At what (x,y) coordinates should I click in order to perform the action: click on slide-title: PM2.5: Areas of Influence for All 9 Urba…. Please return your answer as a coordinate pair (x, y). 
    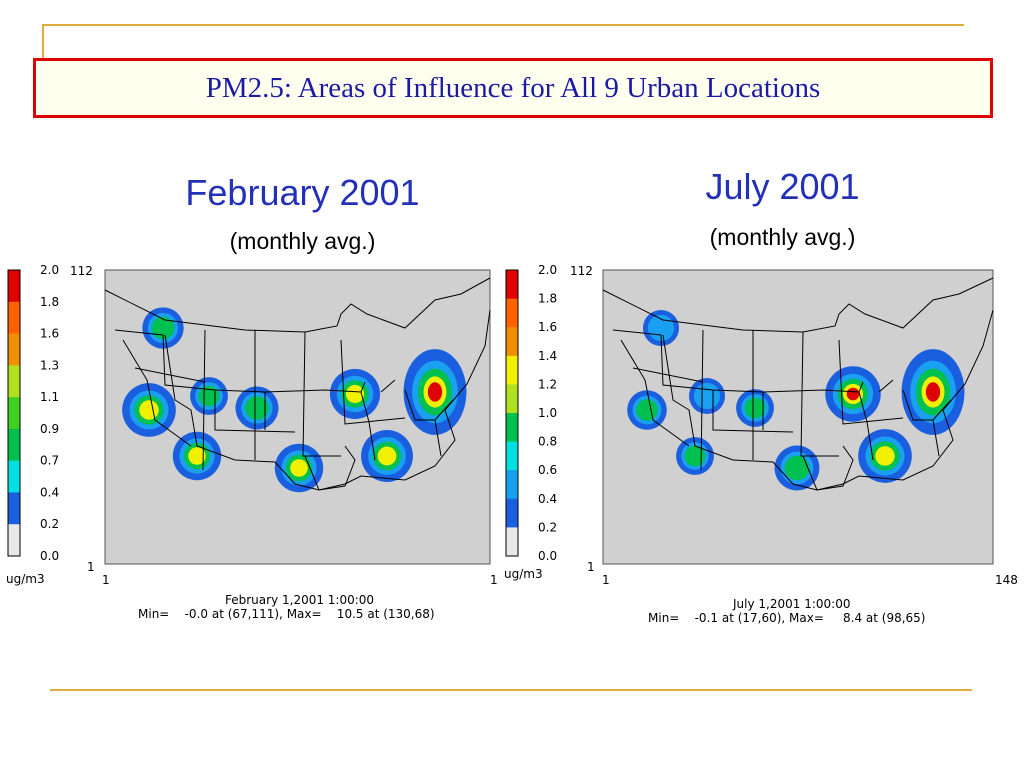
    Looking at the image, I should click on (513, 87).